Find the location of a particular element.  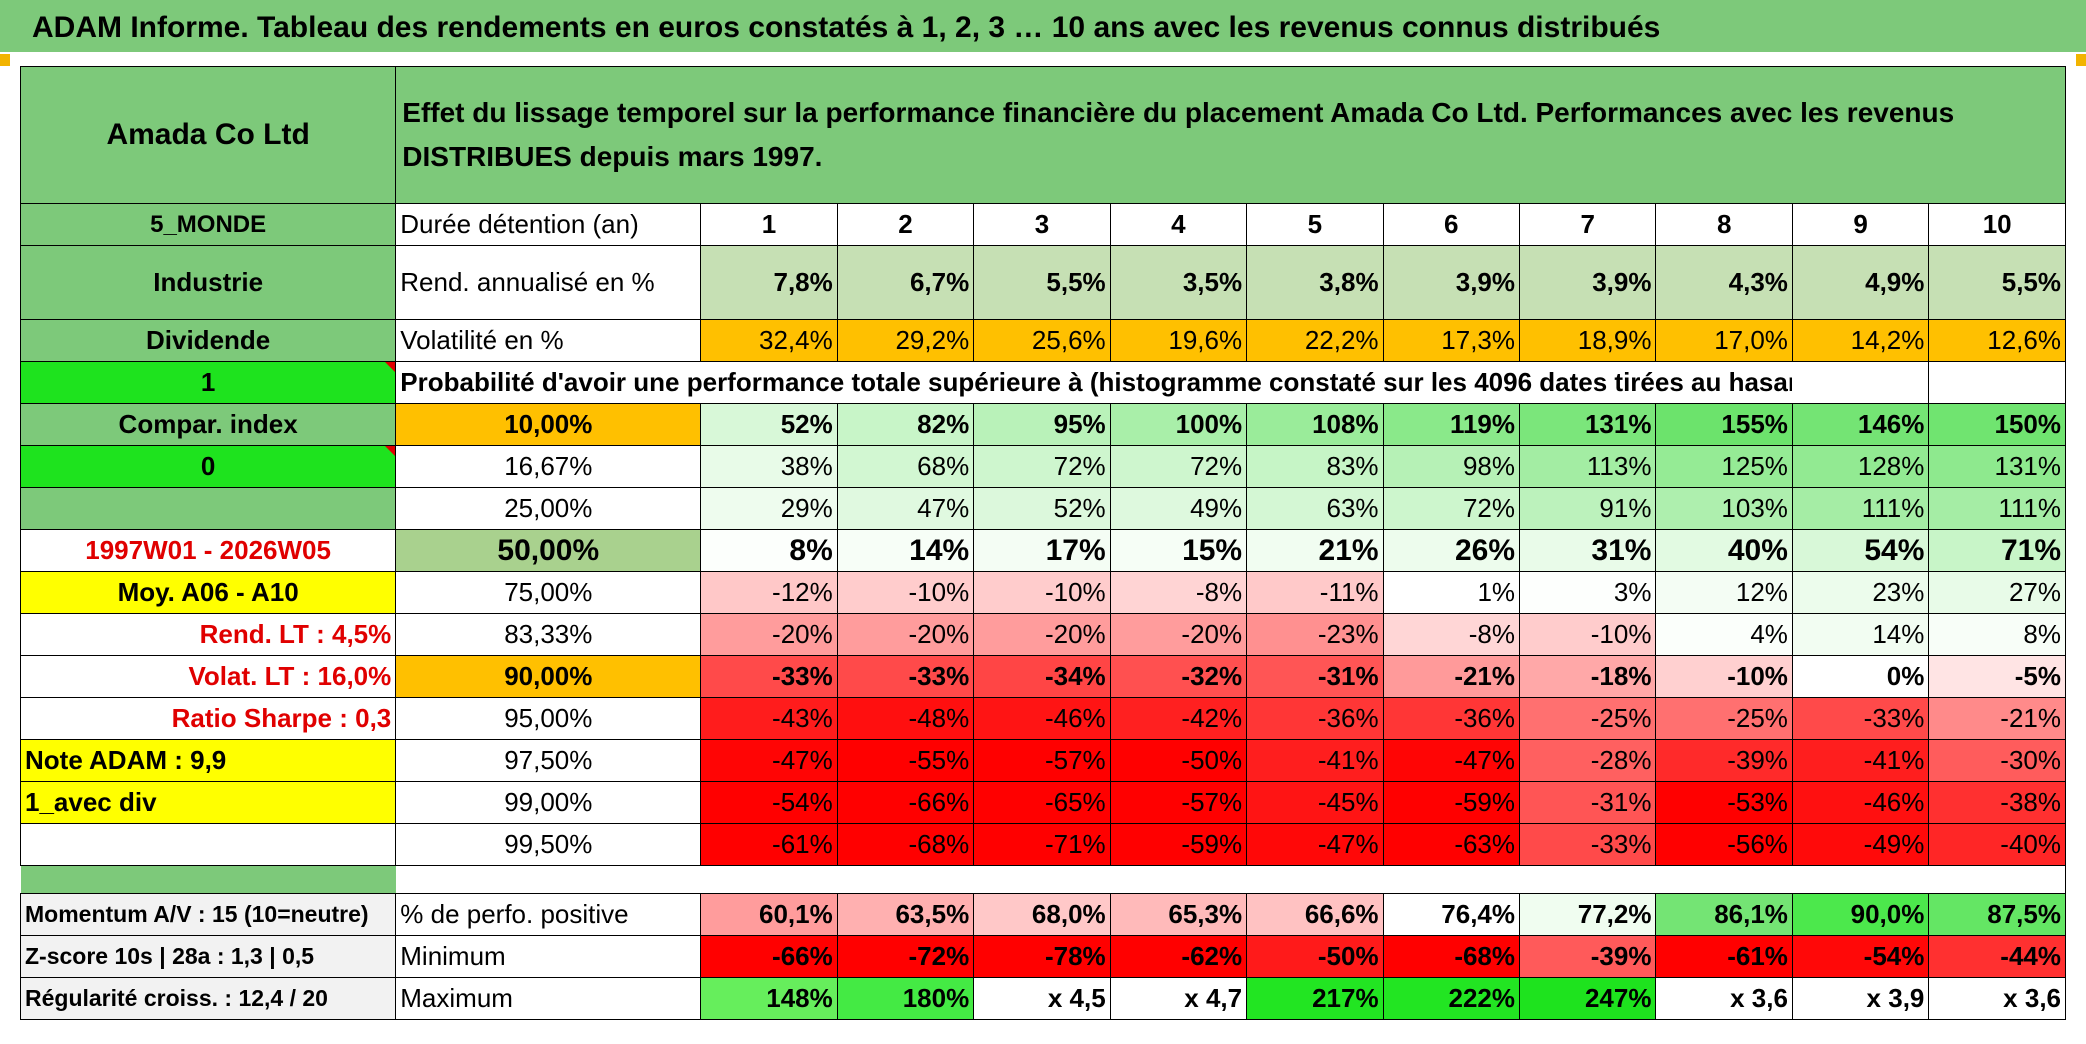

annualized-return-value: 3,8% is located at coordinates (1315, 282).